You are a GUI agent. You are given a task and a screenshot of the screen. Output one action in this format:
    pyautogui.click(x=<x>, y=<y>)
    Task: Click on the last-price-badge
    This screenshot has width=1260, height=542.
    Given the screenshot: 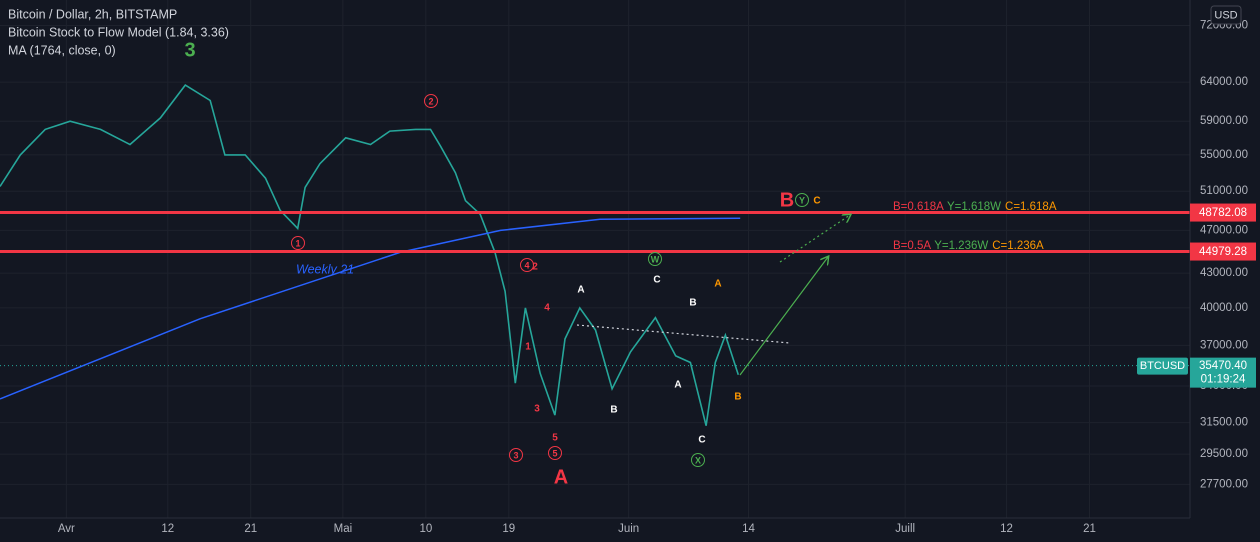 What is the action you would take?
    pyautogui.click(x=1223, y=372)
    